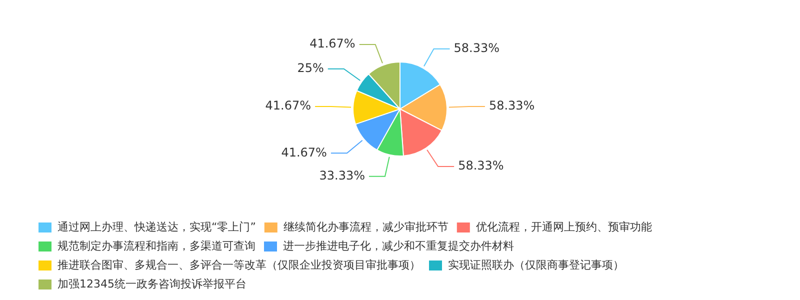  Describe the element at coordinates (365, 227) in the screenshot. I see `legend-label: 继续简化办事流程，减少审批环节` at that location.